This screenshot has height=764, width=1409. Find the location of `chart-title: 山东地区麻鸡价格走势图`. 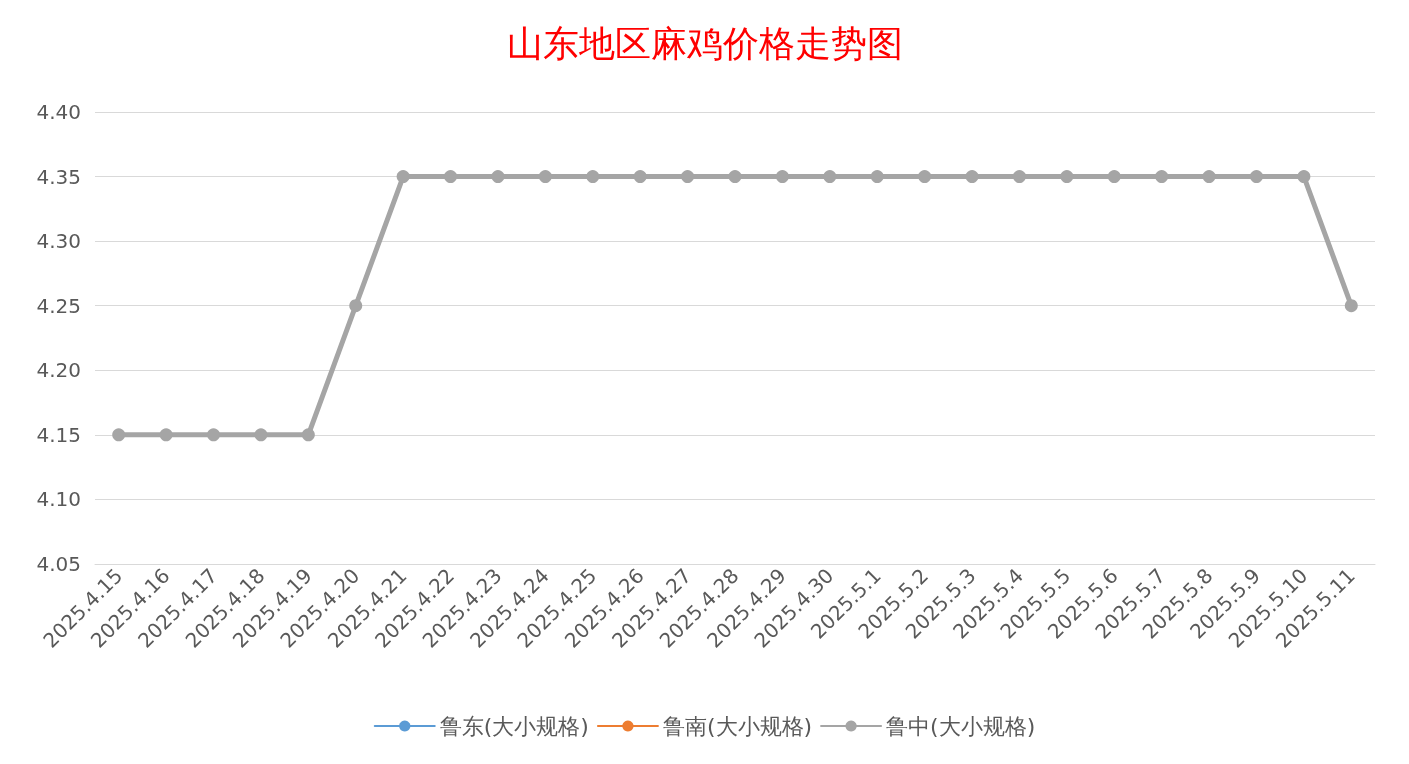

chart-title: 山东地区麻鸡价格走势图 is located at coordinates (704, 43).